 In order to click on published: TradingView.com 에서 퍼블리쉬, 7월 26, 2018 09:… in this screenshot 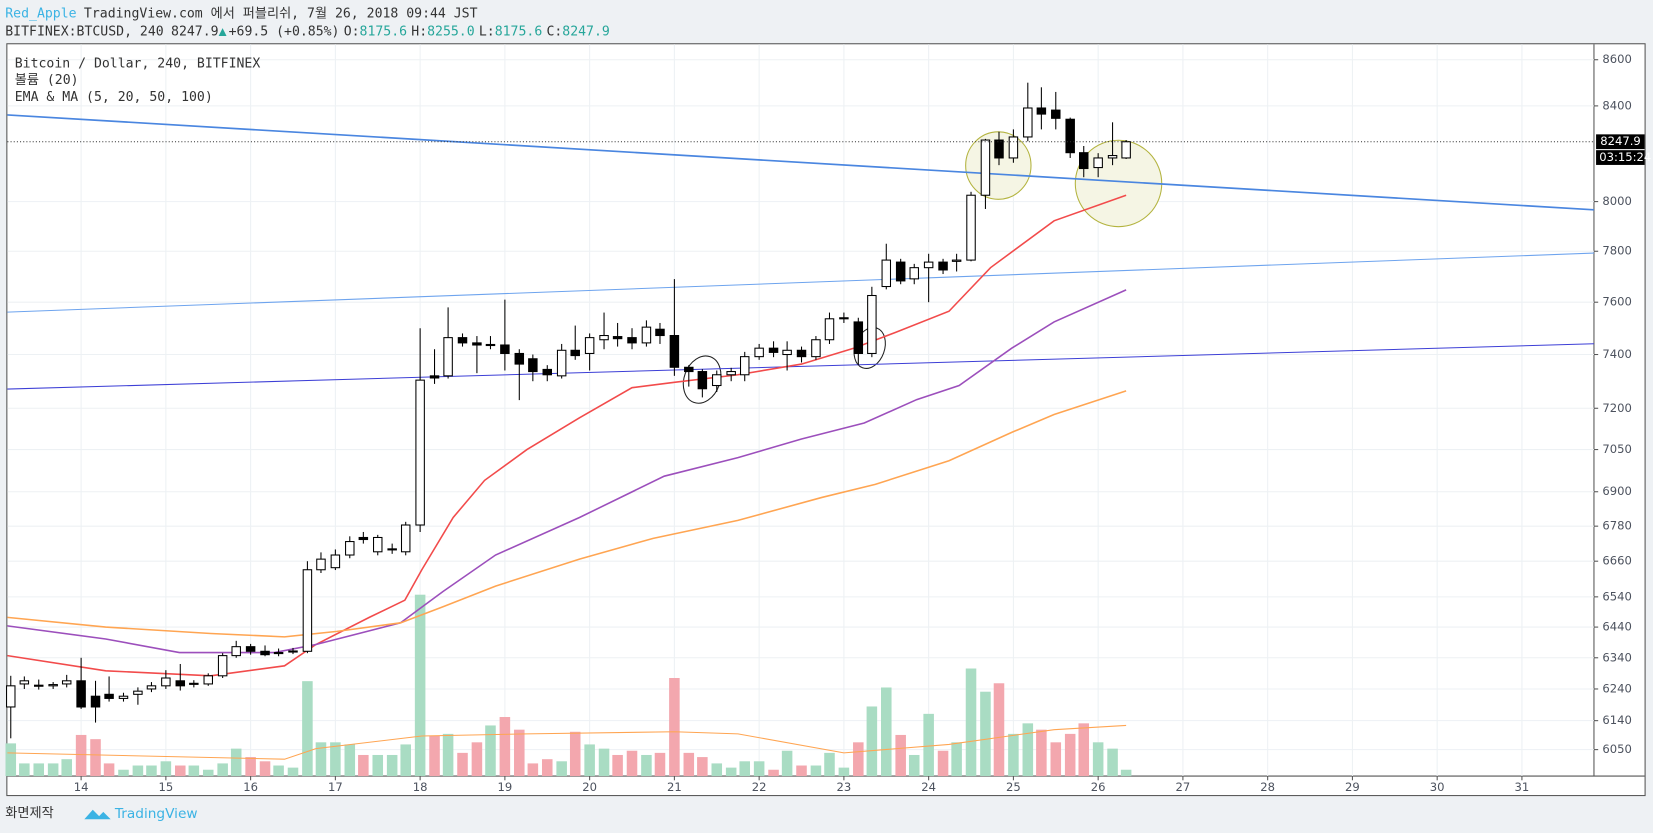, I will do `click(281, 14)`.